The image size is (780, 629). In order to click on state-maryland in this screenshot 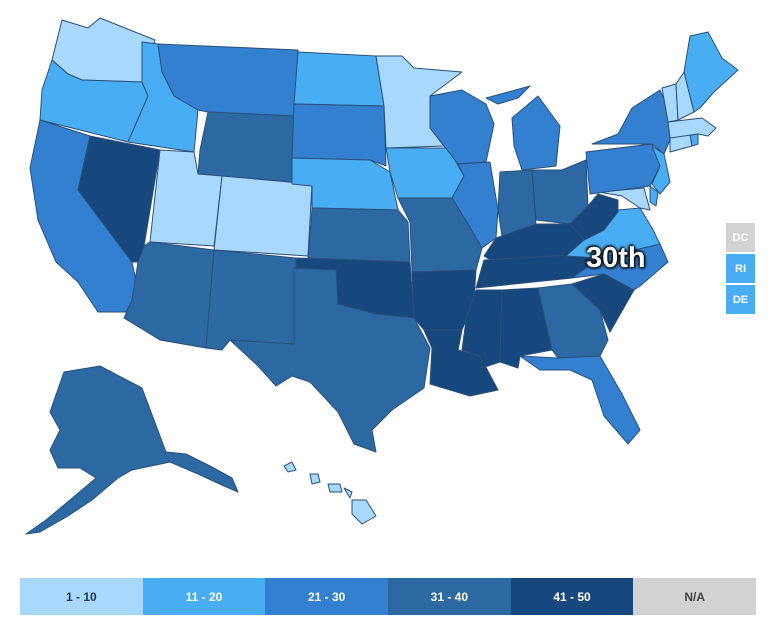, I will do `click(624, 199)`.